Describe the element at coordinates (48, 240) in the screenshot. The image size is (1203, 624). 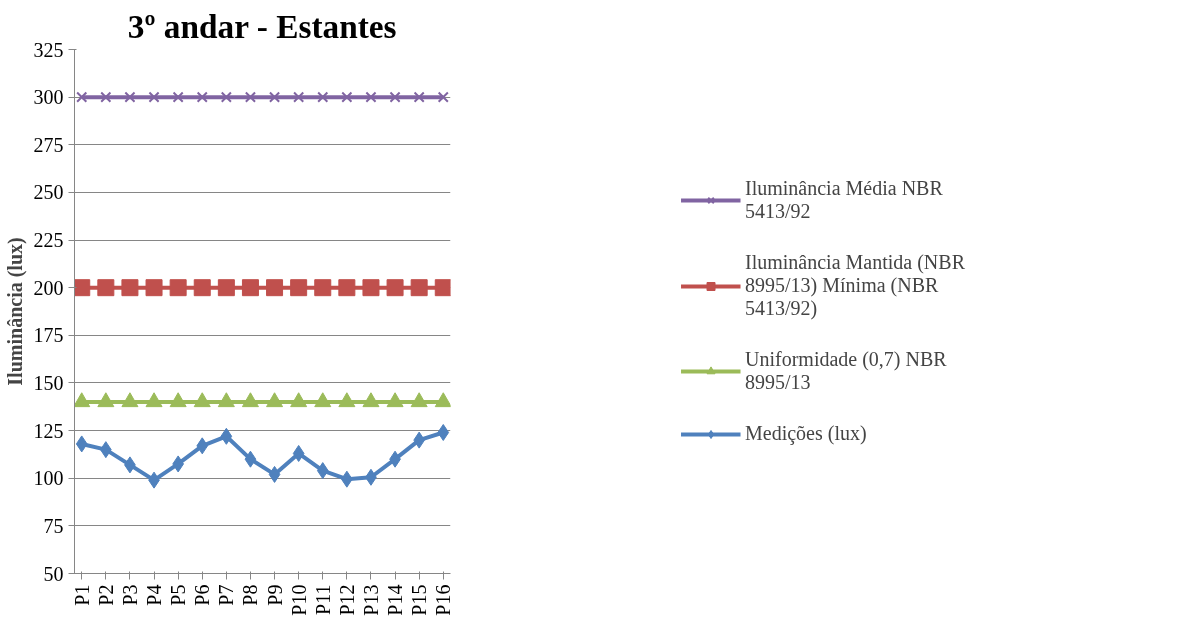
I see `y-tick-label: 225` at that location.